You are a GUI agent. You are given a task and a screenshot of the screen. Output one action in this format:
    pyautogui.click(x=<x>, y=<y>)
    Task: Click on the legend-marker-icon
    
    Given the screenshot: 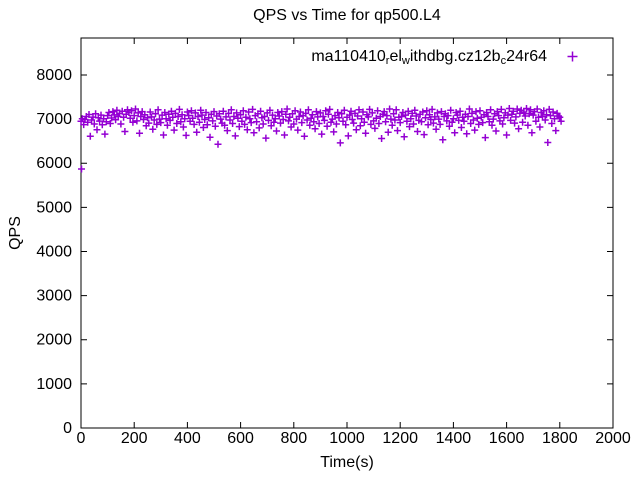 What is the action you would take?
    pyautogui.click(x=572, y=56)
    